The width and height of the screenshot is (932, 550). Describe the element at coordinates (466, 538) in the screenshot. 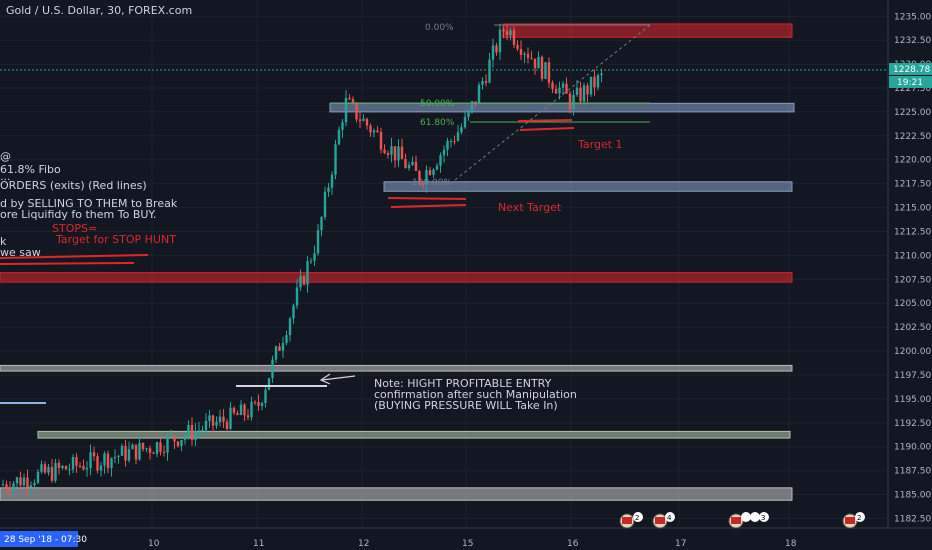

I see `time-axis: 10 11 12 15 16 17 18` at that location.